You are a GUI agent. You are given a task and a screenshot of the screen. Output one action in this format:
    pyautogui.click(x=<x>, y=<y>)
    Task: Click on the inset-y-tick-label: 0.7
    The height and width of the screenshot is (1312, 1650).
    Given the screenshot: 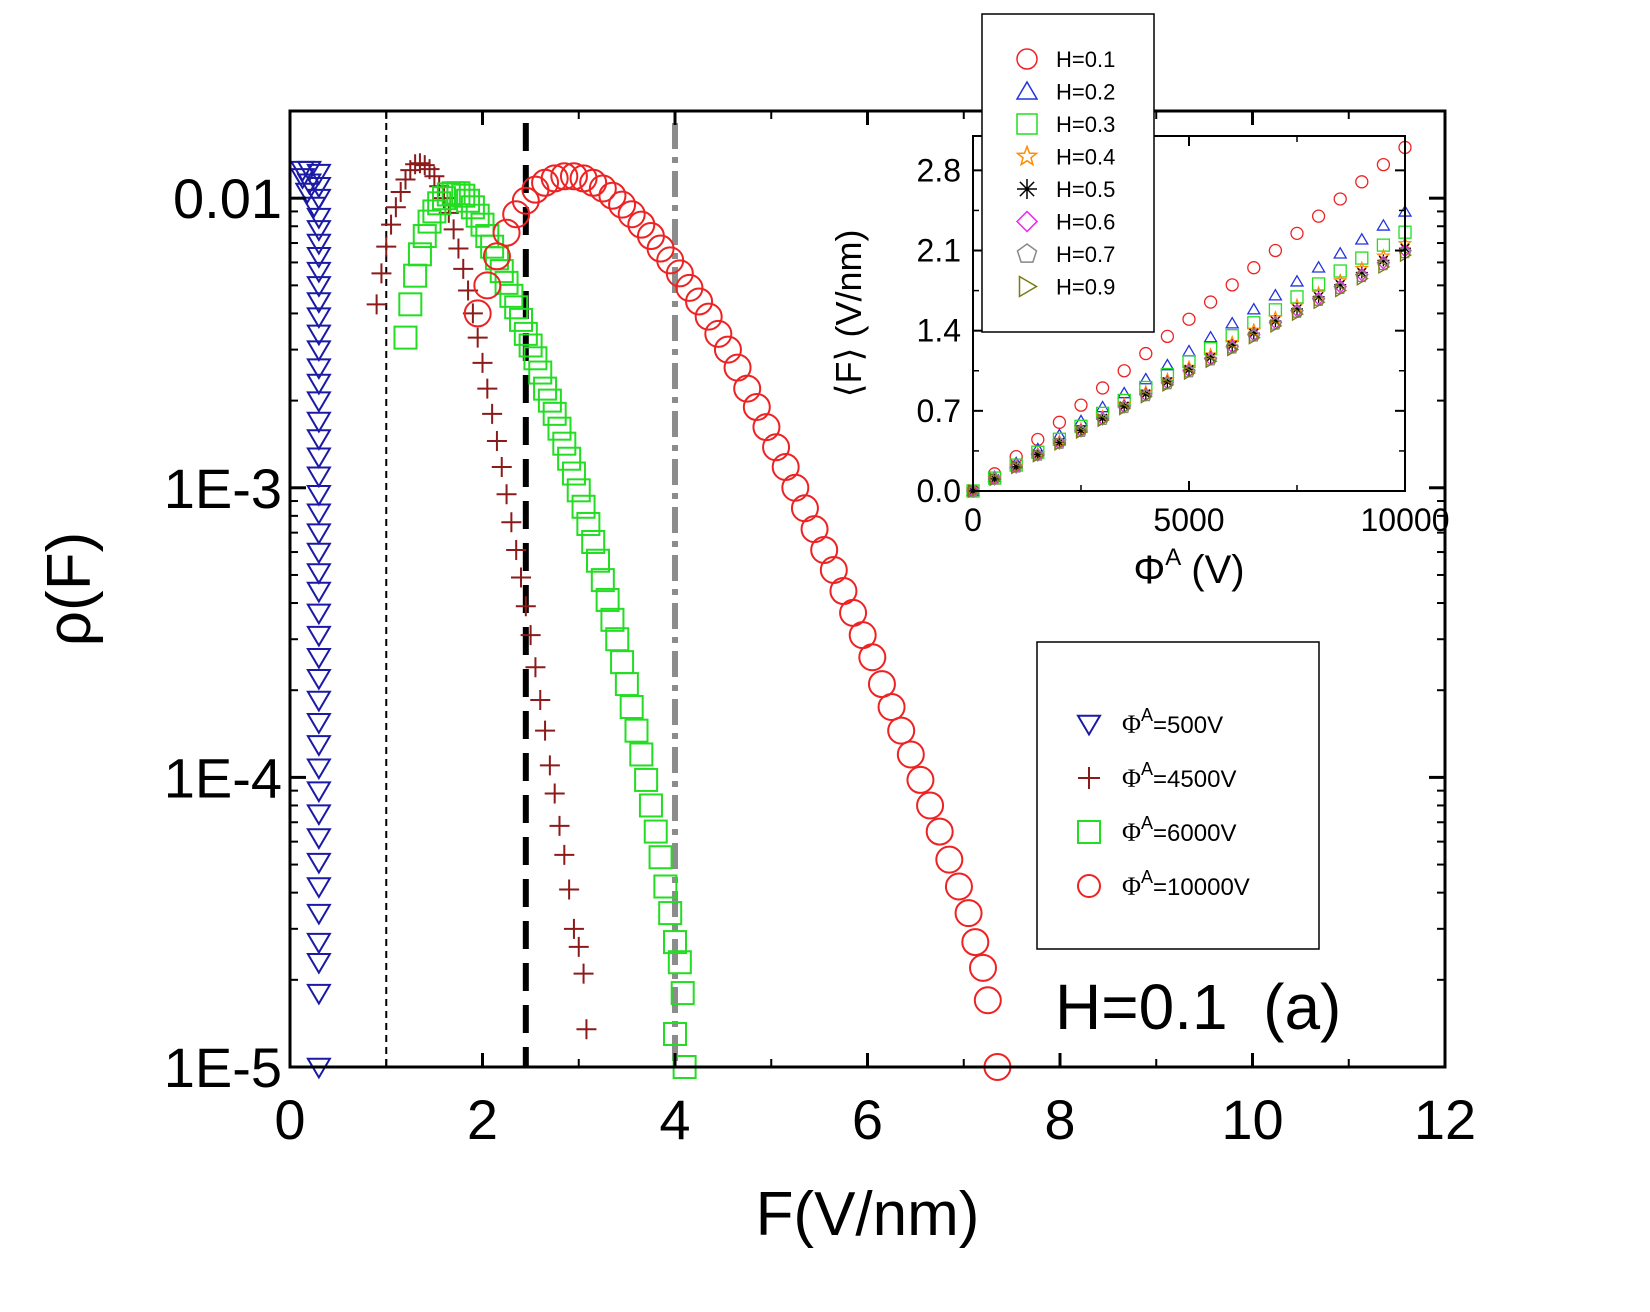 What is the action you would take?
    pyautogui.click(x=939, y=411)
    